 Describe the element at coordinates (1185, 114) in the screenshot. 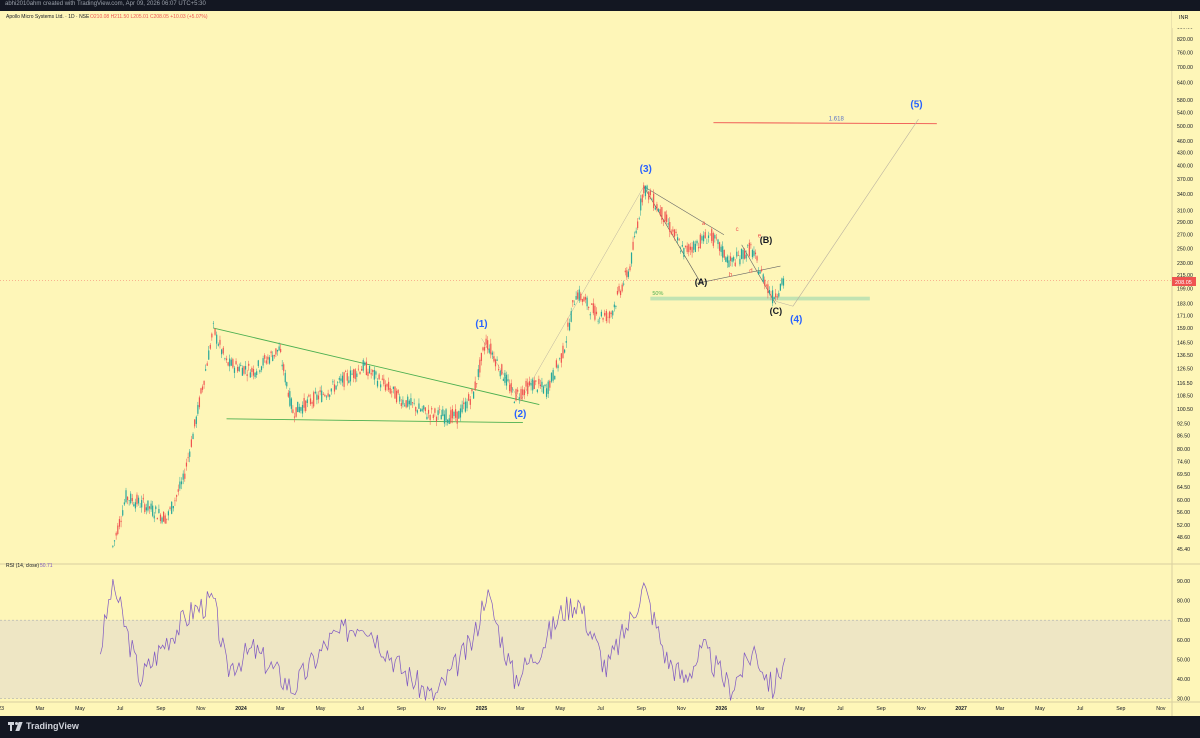

I see `price-tick-label: 540.00` at that location.